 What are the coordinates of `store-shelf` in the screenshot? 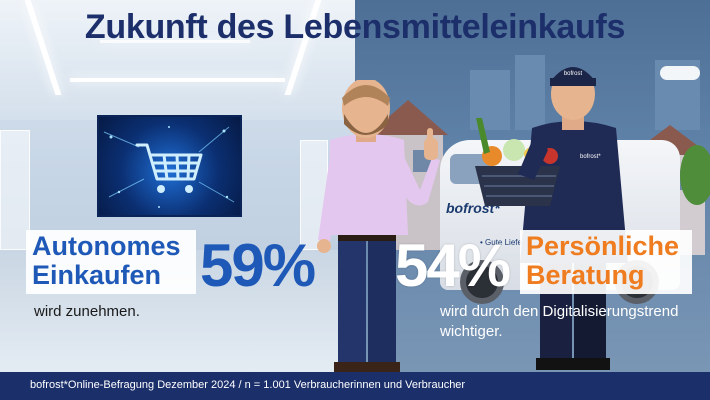 It's located at (15, 190).